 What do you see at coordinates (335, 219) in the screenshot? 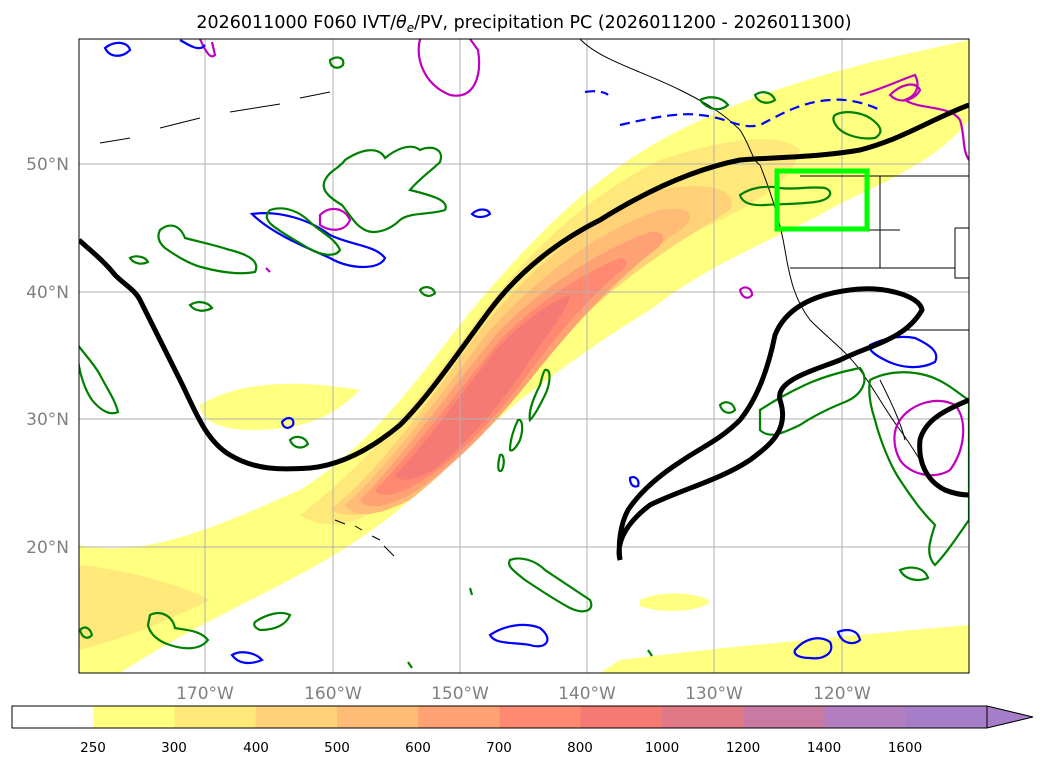
I see `precip-small-a` at bounding box center [335, 219].